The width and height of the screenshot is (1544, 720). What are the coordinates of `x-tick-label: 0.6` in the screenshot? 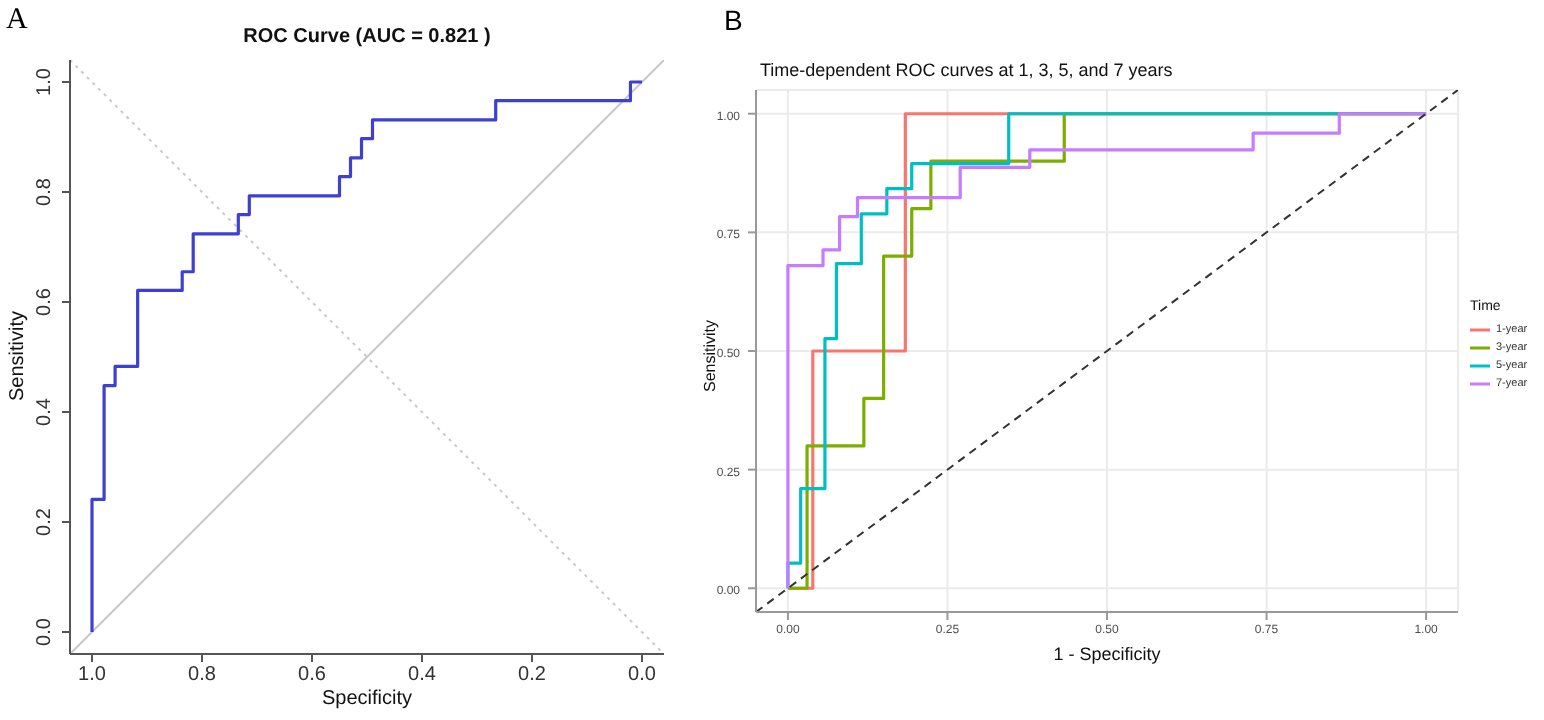 It's located at (312, 675).